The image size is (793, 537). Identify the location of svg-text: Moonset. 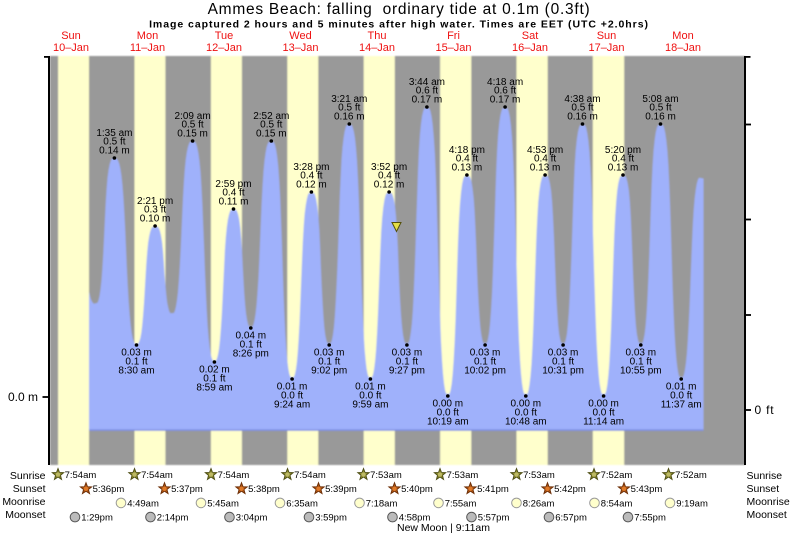
(25, 515).